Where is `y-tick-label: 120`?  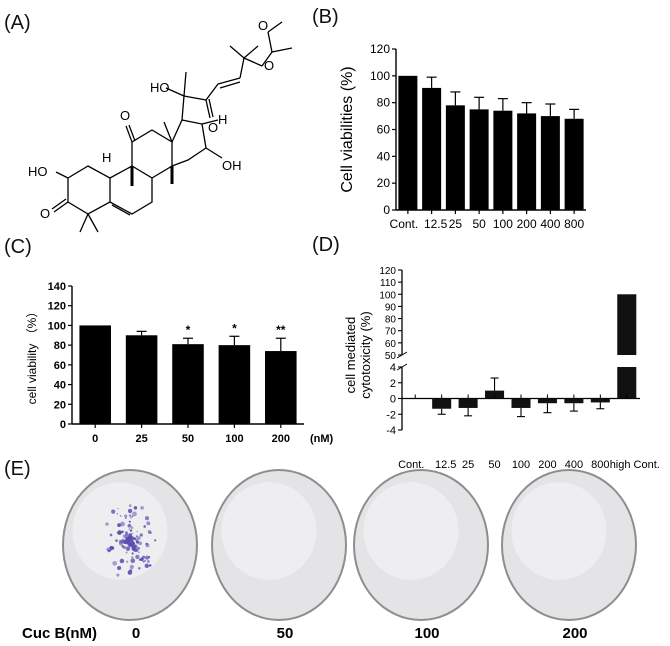 y-tick-label: 120 is located at coordinates (380, 49).